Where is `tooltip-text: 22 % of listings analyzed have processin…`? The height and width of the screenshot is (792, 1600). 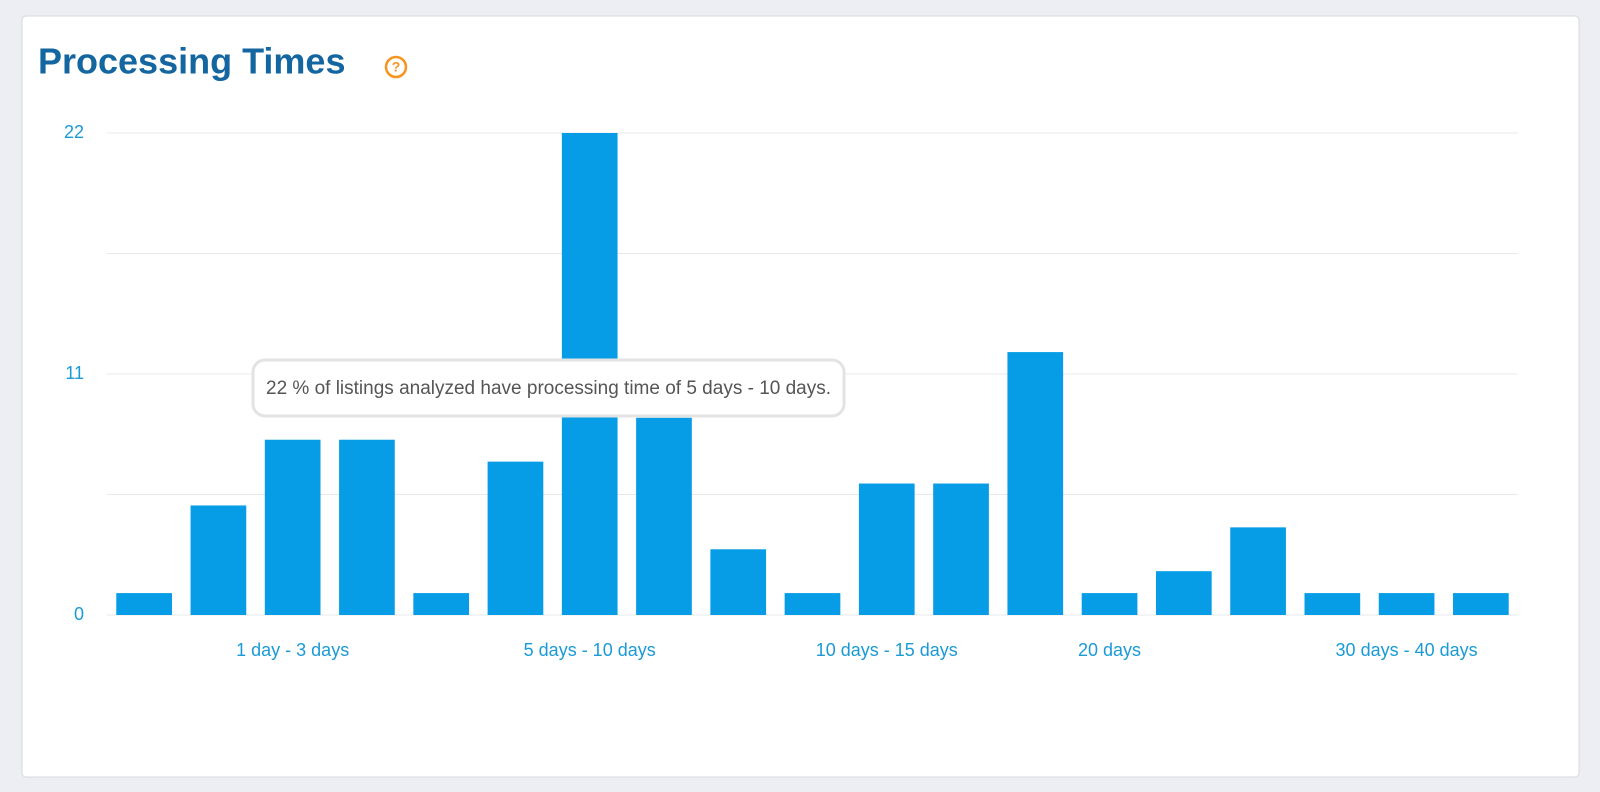
tooltip-text: 22 % of listings analyzed have processin… is located at coordinates (548, 388).